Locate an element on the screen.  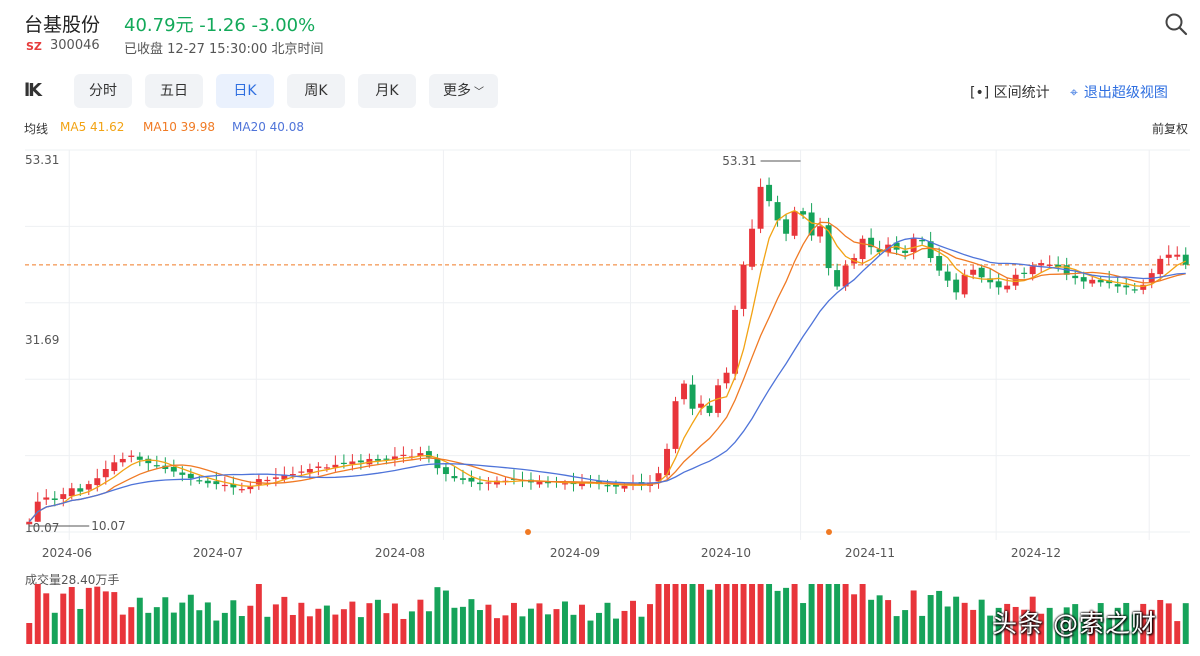
search-icon is located at coordinates (1176, 24).